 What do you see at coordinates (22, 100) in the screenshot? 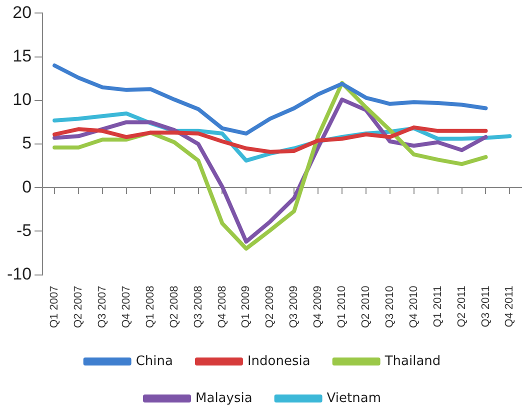
I see `y-tick-label: 10` at bounding box center [22, 100].